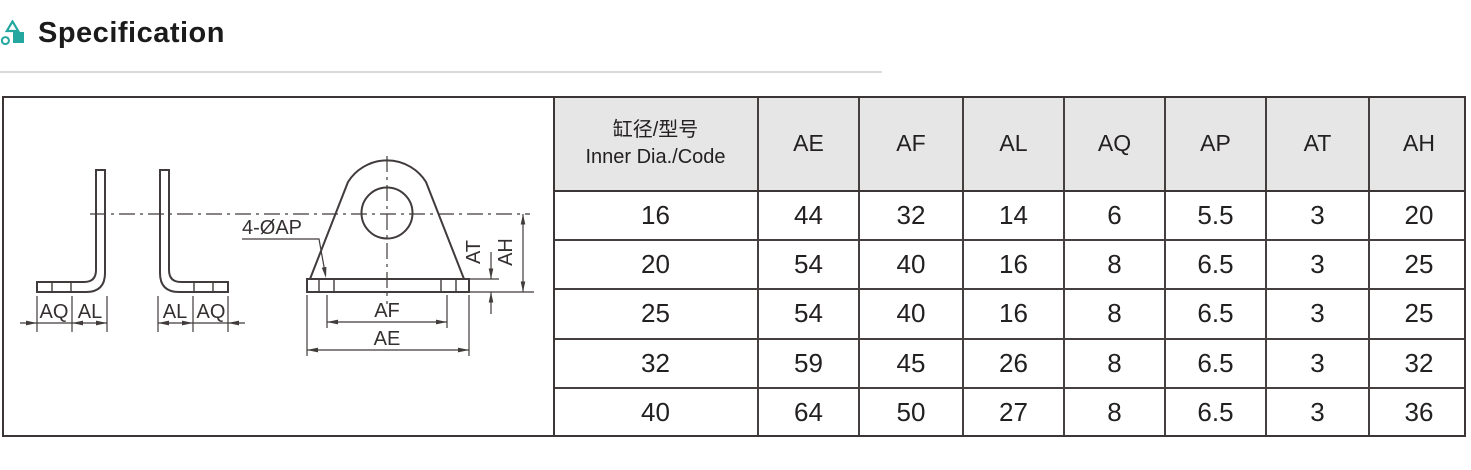 The width and height of the screenshot is (1471, 470). I want to click on cell-code: 32, so click(657, 363).